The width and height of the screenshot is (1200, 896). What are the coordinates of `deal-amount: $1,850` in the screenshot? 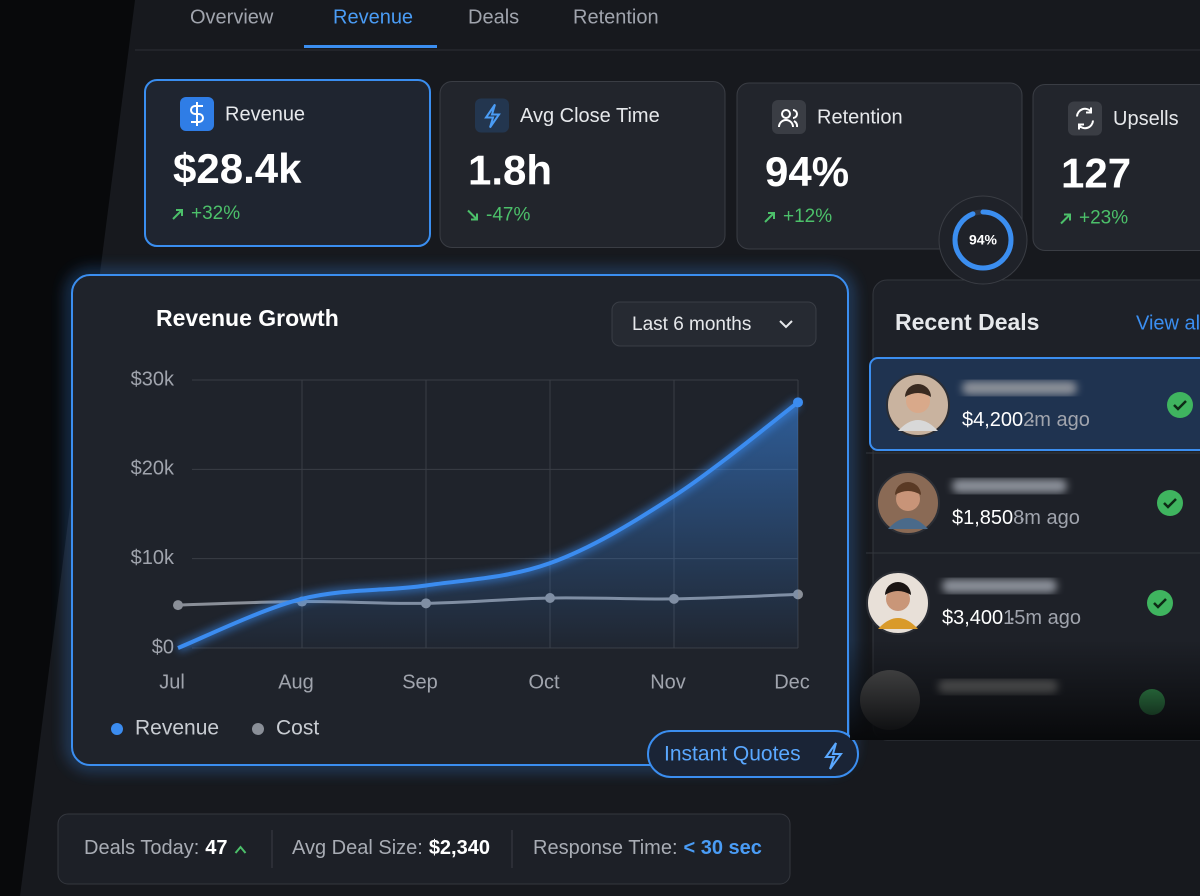 It's located at (982, 518).